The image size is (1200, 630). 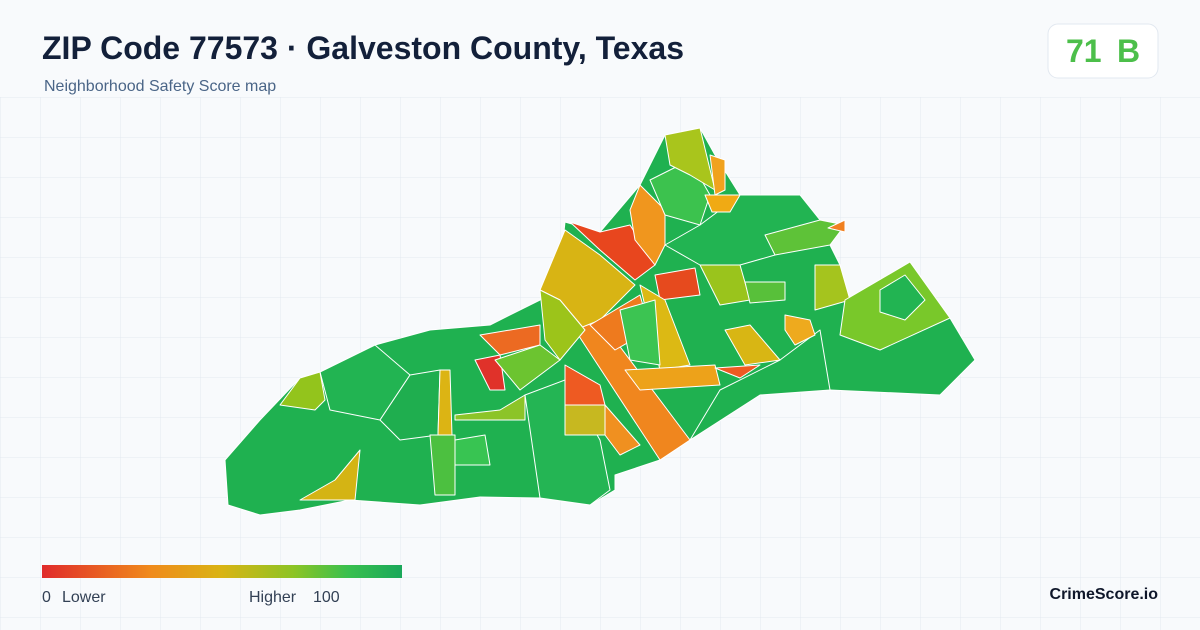 What do you see at coordinates (222, 571) in the screenshot?
I see `legend-gradient` at bounding box center [222, 571].